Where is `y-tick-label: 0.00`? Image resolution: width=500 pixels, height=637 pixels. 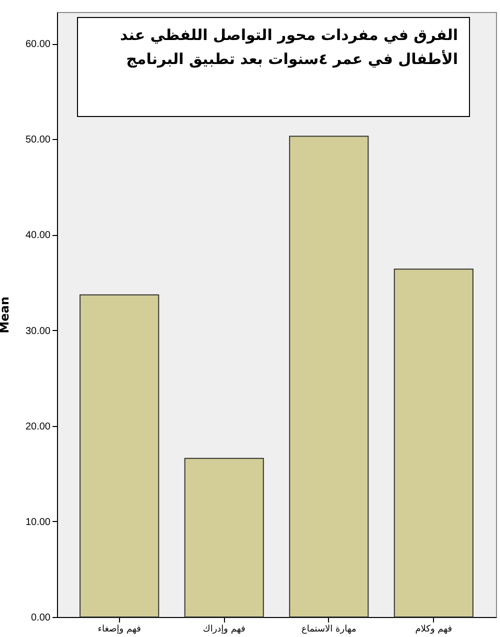
y-tick-label: 0.00 is located at coordinates (41, 618).